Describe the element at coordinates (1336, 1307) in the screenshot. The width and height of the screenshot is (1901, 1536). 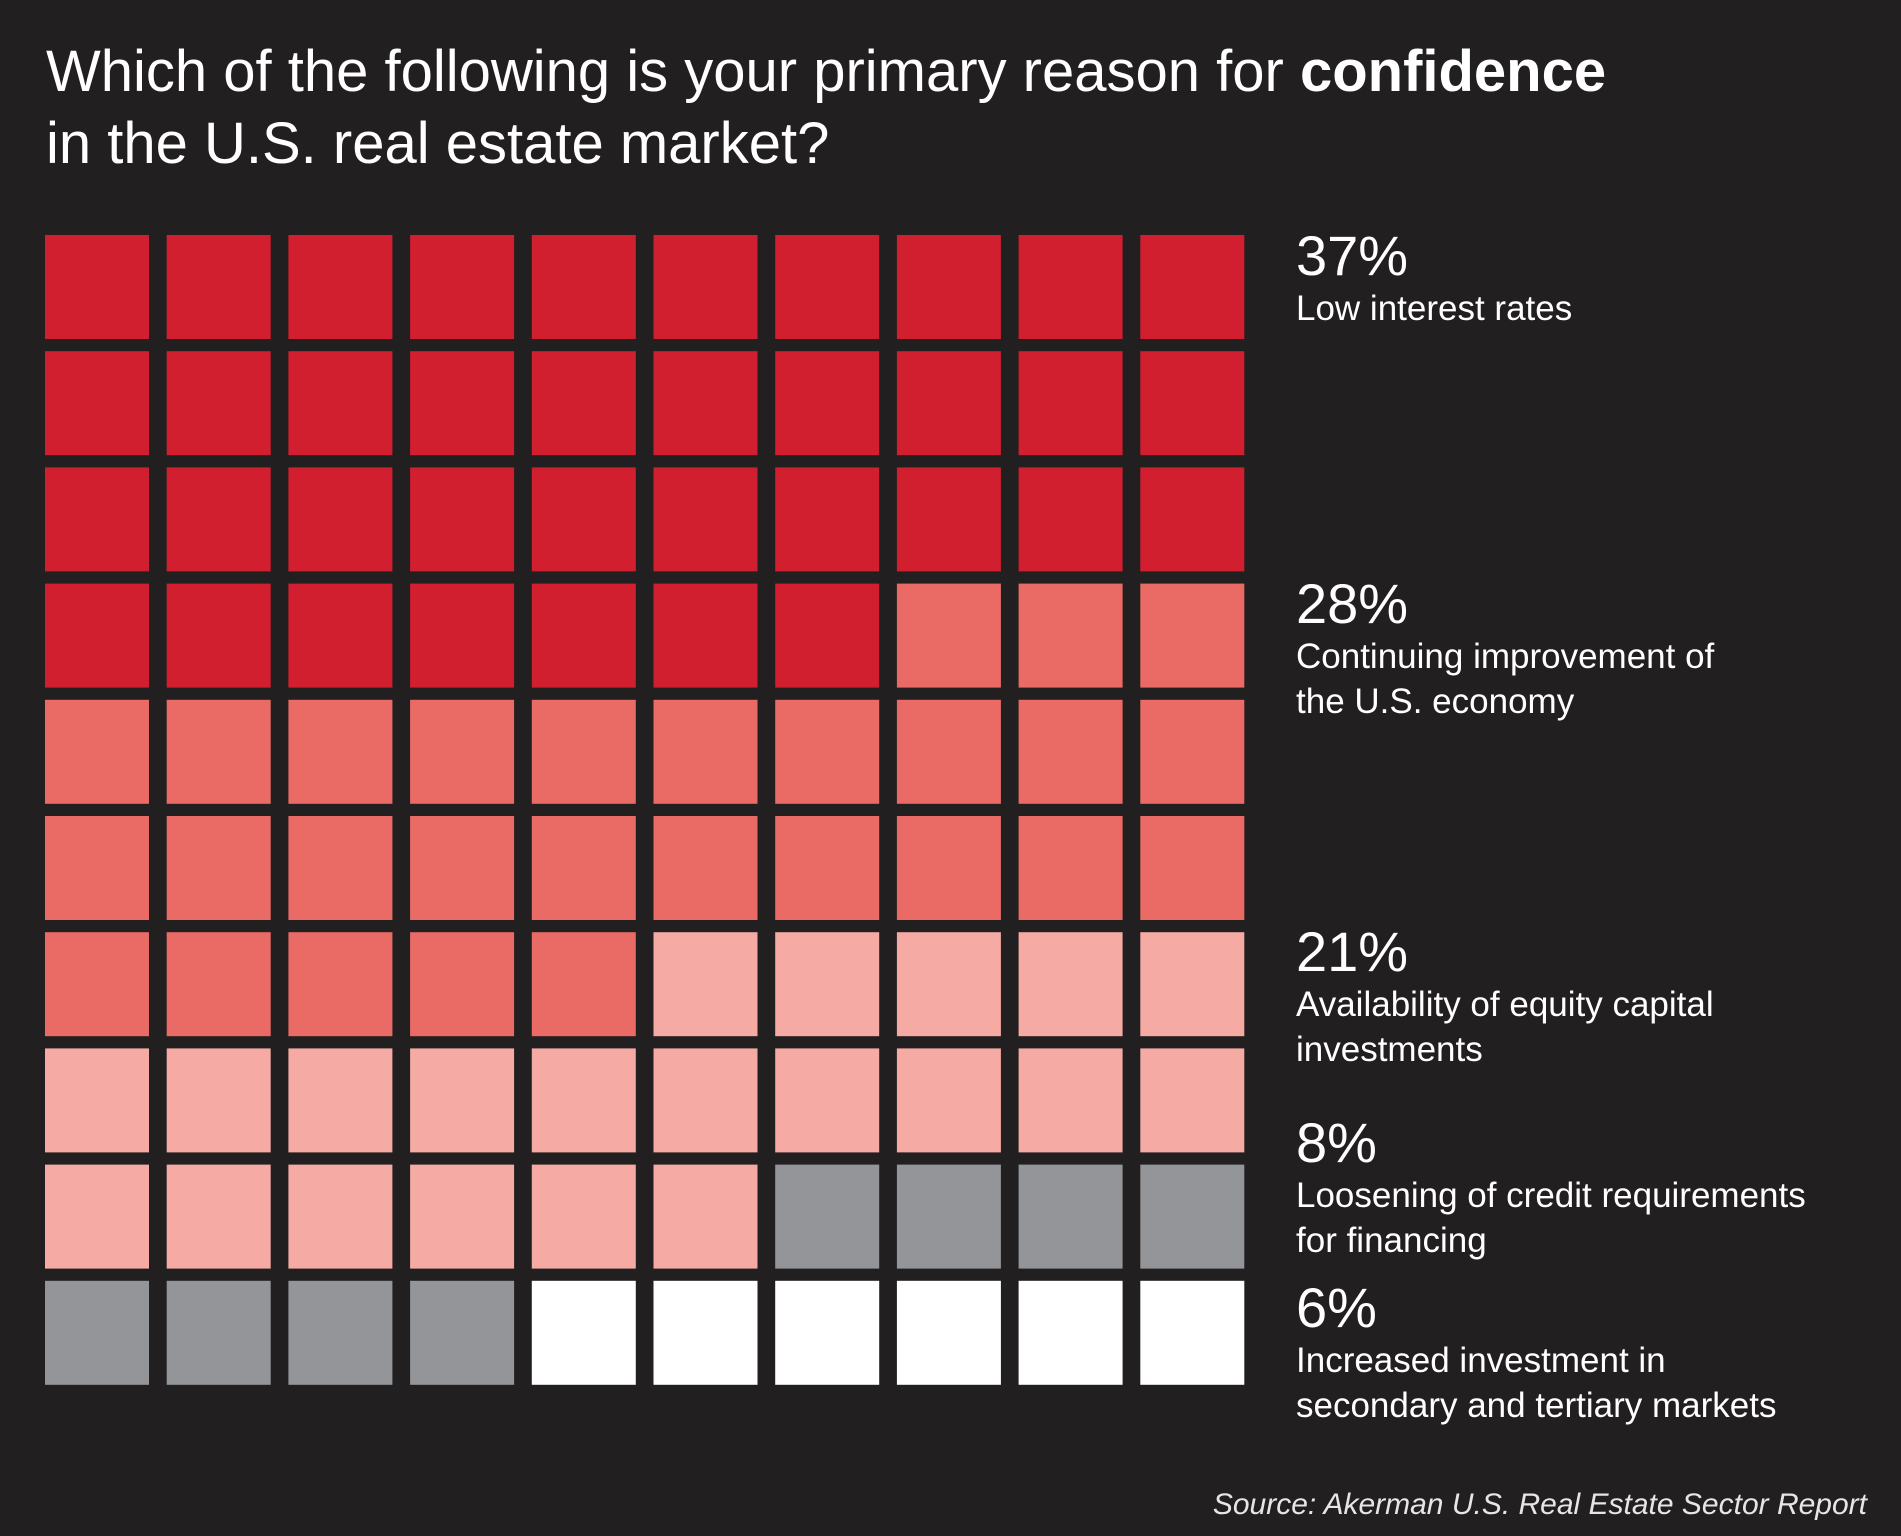
I see `pct-label: 6%` at that location.